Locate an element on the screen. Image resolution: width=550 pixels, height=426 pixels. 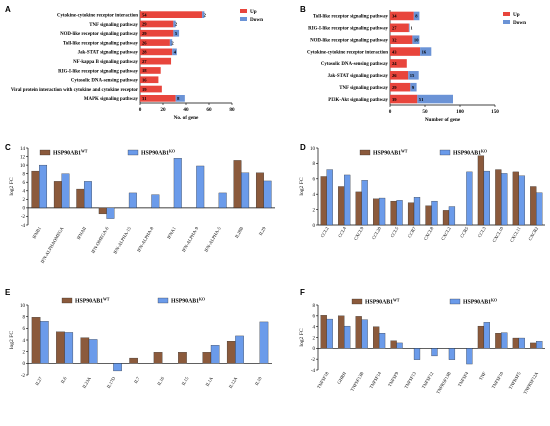
y-tick-label: 10 is located at coordinates (313, 149).